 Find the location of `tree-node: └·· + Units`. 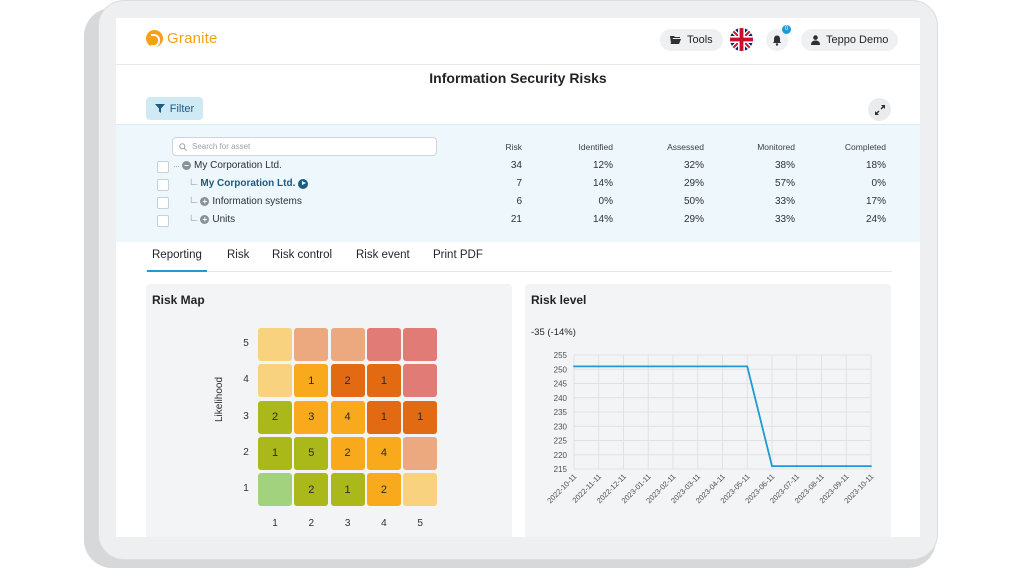

tree-node: └·· + Units is located at coordinates (211, 219).